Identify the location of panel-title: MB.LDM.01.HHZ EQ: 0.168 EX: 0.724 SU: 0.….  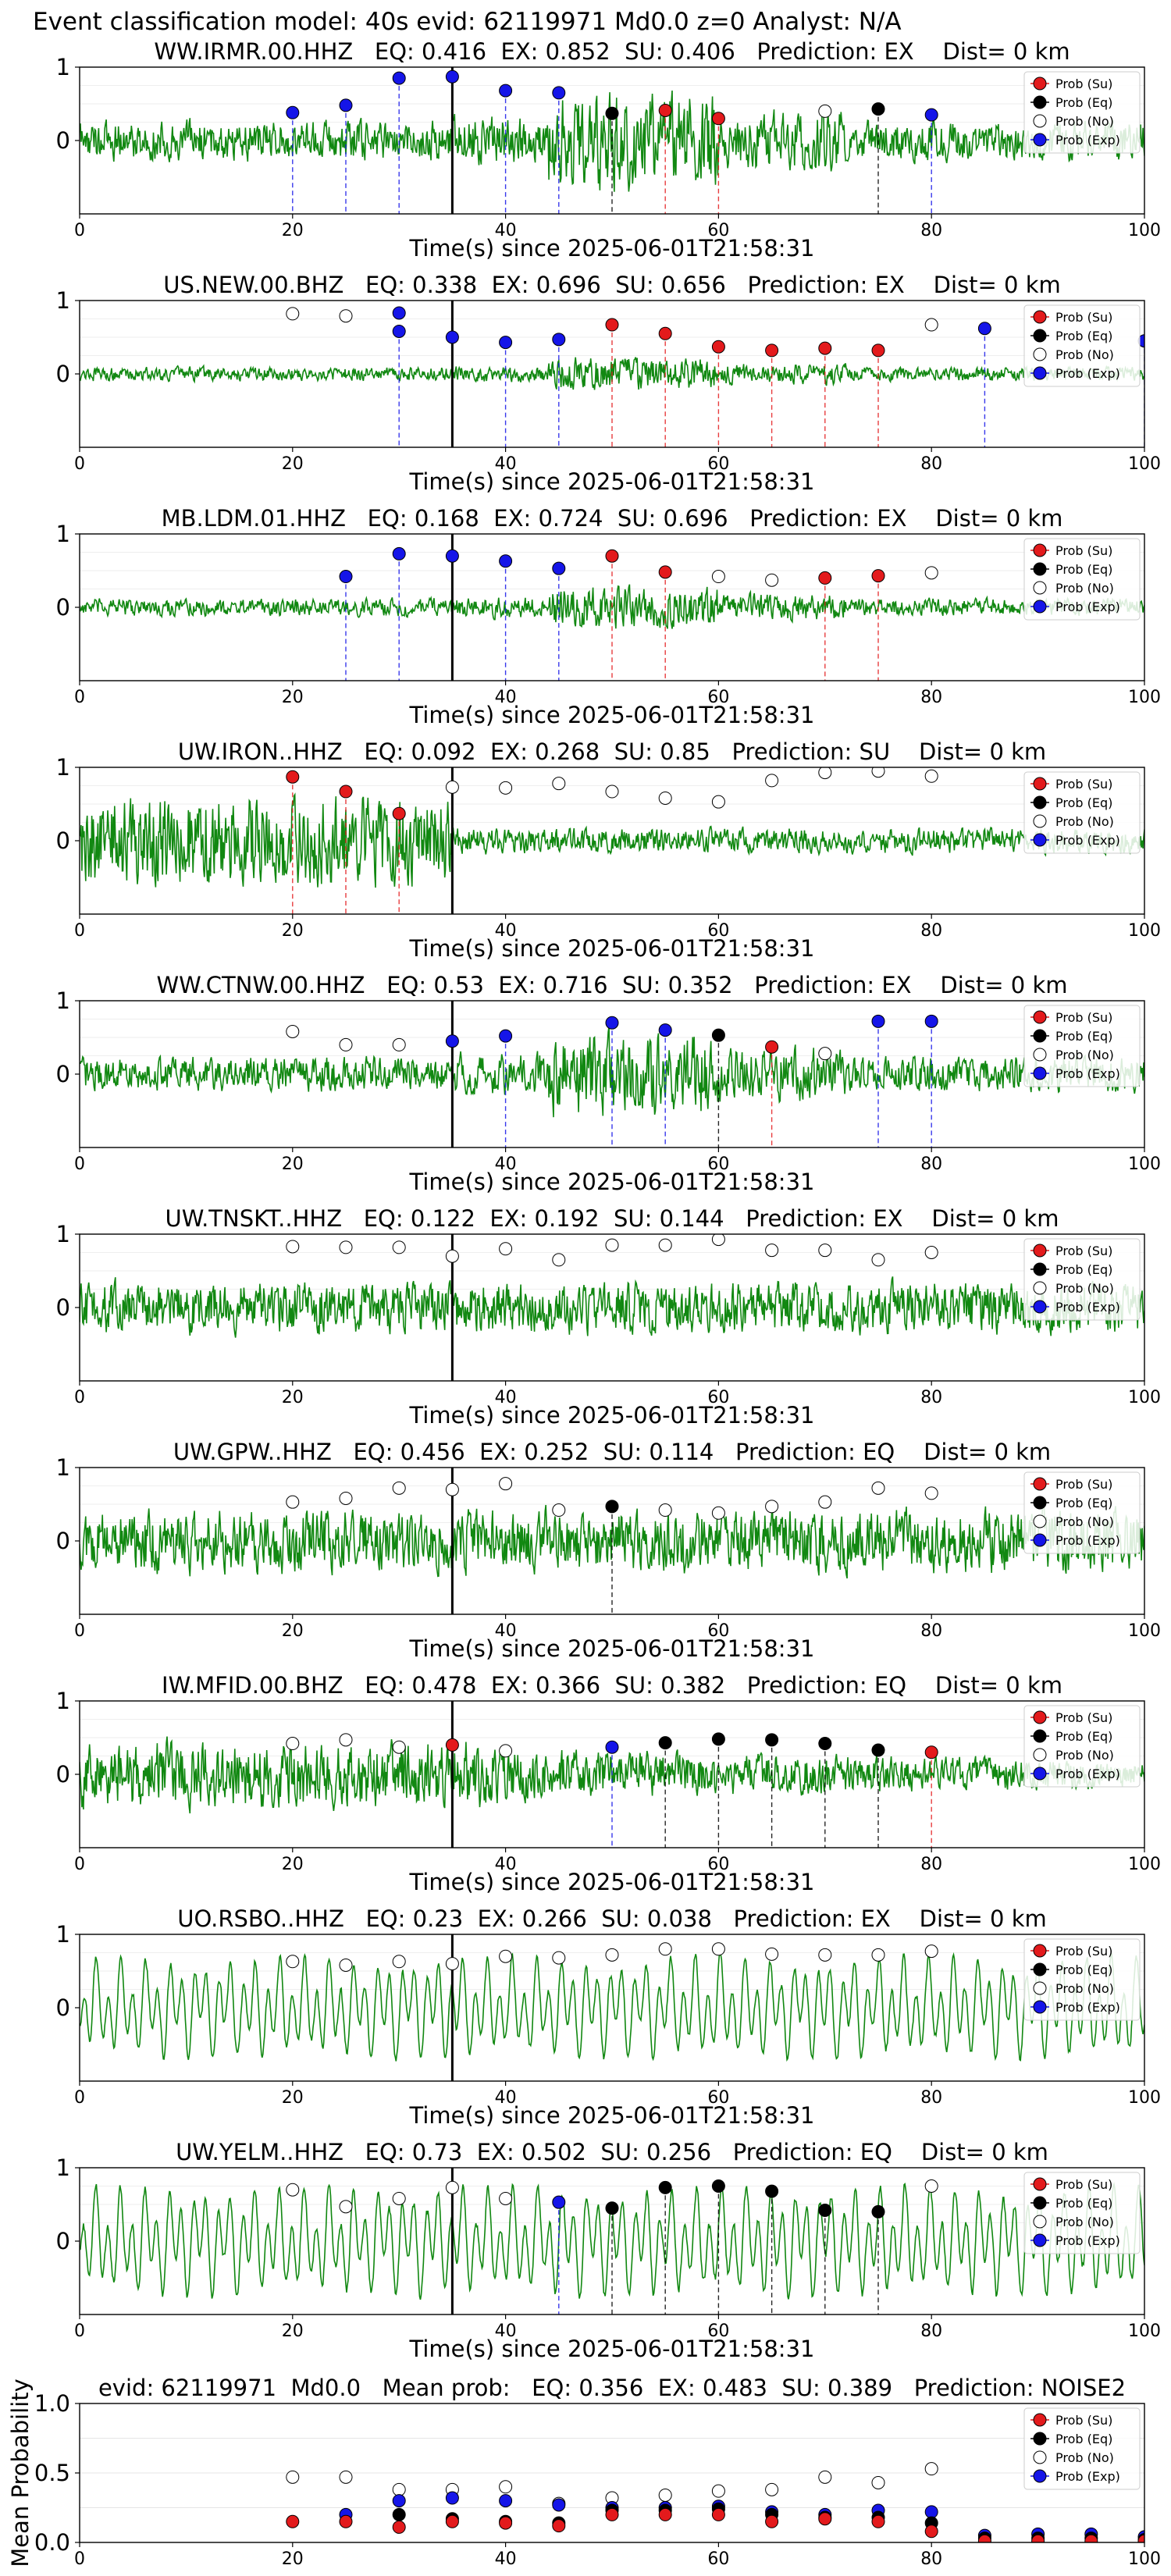
(612, 518).